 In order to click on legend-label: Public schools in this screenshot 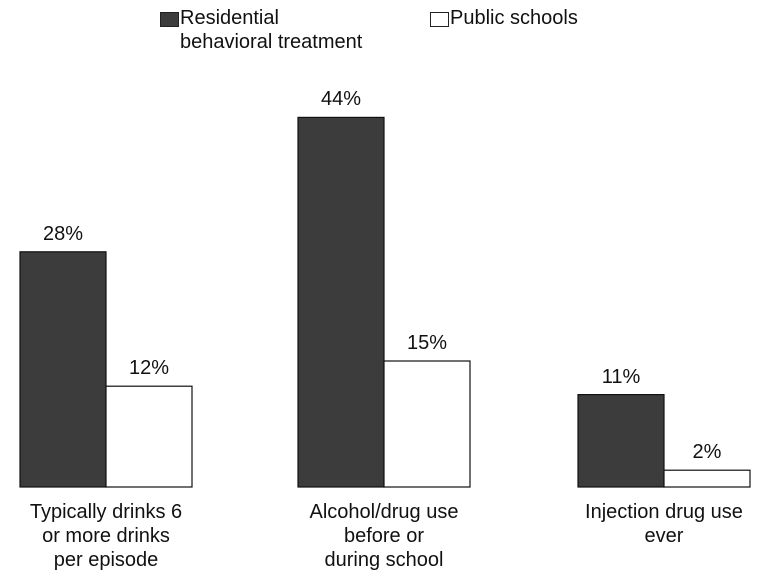, I will do `click(514, 18)`.